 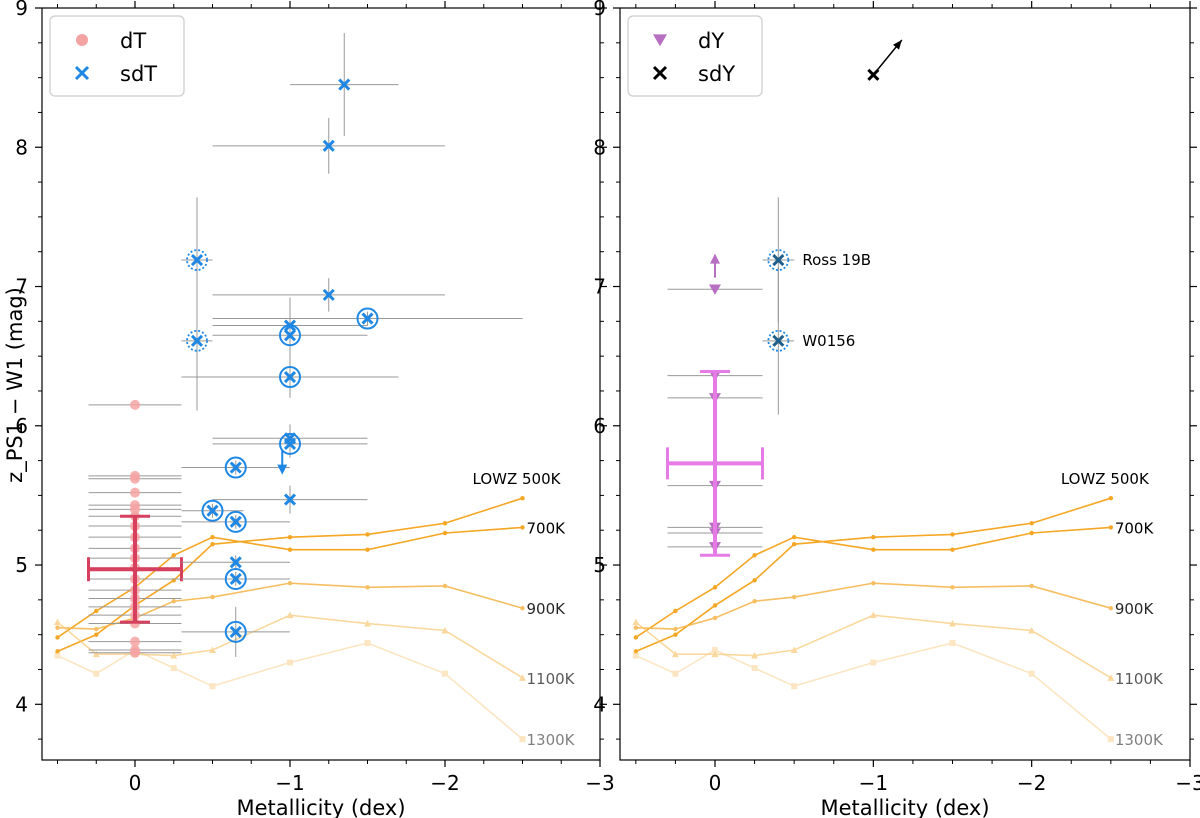 What do you see at coordinates (711, 41) in the screenshot?
I see `legend-label-dY: dY` at bounding box center [711, 41].